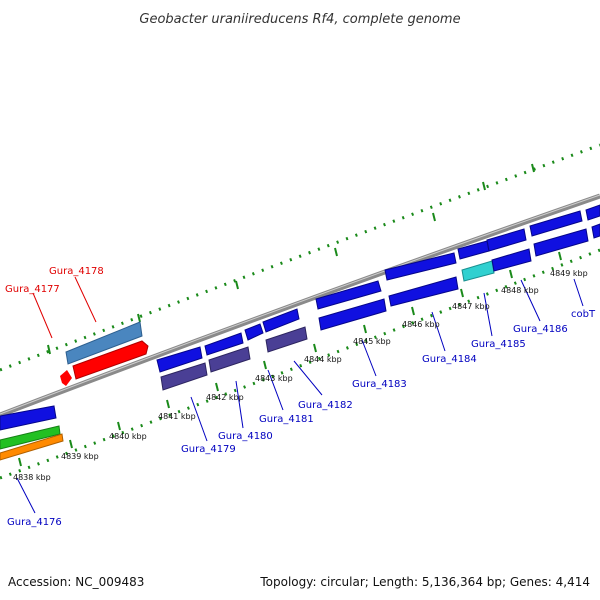  What do you see at coordinates (372, 341) in the screenshot?
I see `tick-label-4845: 4845 kbp` at bounding box center [372, 341].